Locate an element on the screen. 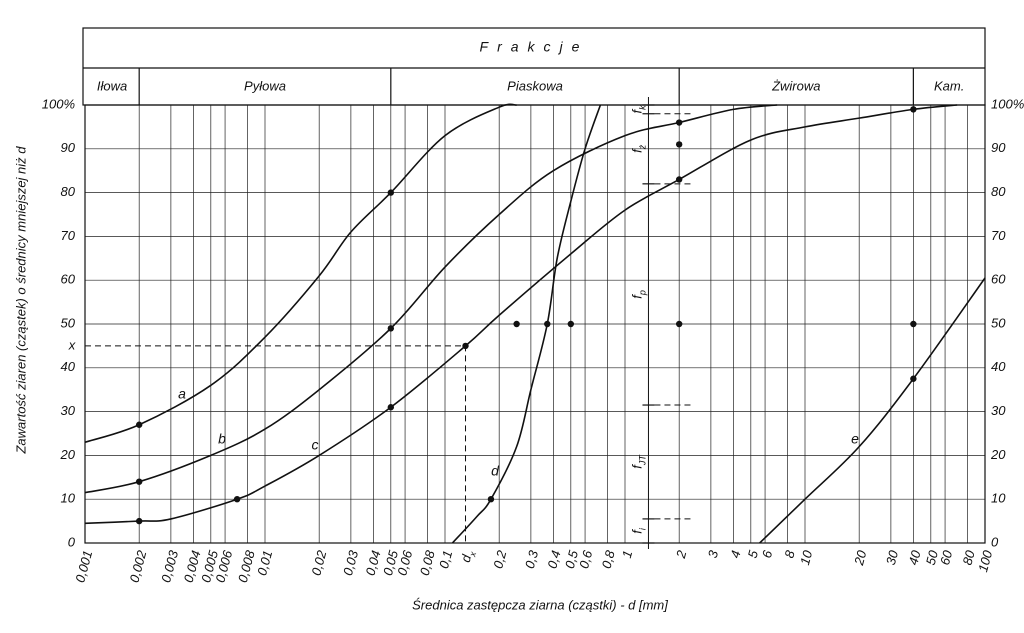 This screenshot has width=1024, height=633. x-tick-label: 0,3 is located at coordinates (531, 559).